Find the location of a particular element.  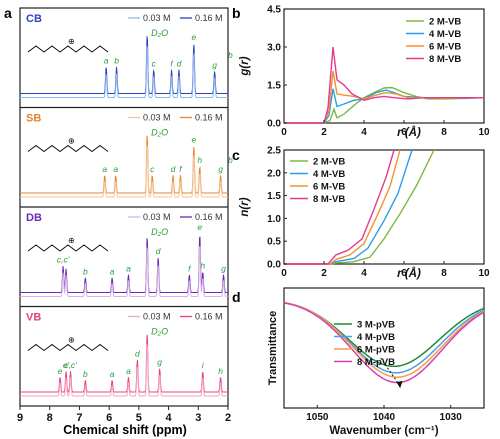

nmr-x-tick-label: 9 is located at coordinates (20, 418).